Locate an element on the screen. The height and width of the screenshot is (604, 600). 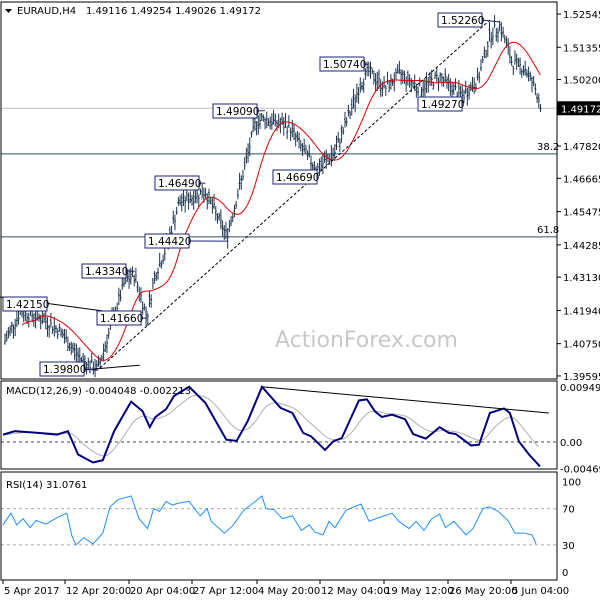
pivot-label-text: 1.42150 is located at coordinates (27, 305).